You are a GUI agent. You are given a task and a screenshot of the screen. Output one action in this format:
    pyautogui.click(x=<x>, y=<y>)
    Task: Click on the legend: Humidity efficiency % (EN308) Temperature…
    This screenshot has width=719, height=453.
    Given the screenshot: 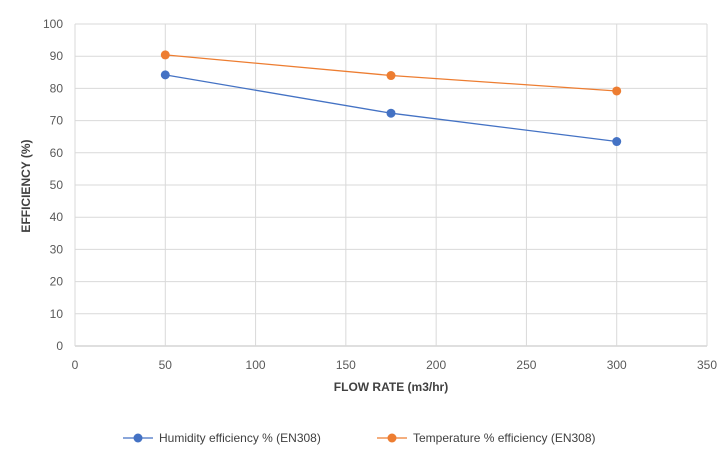 What is the action you would take?
    pyautogui.click(x=359, y=438)
    